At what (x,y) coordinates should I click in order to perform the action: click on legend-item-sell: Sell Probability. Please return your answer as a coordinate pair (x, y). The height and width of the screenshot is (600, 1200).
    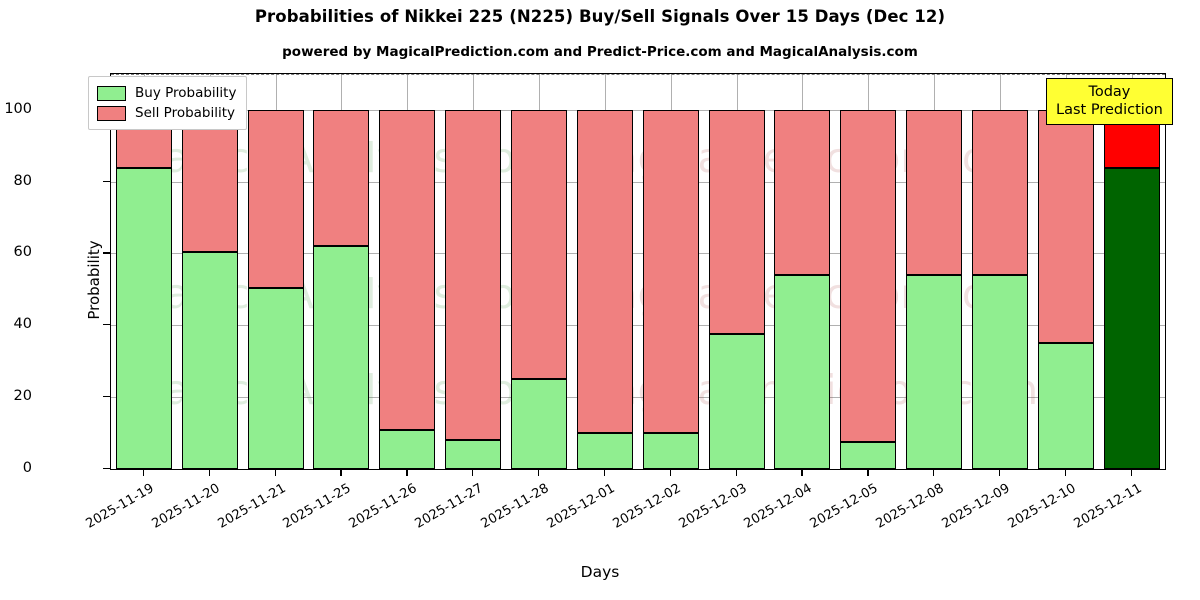
    Looking at the image, I should click on (166, 113).